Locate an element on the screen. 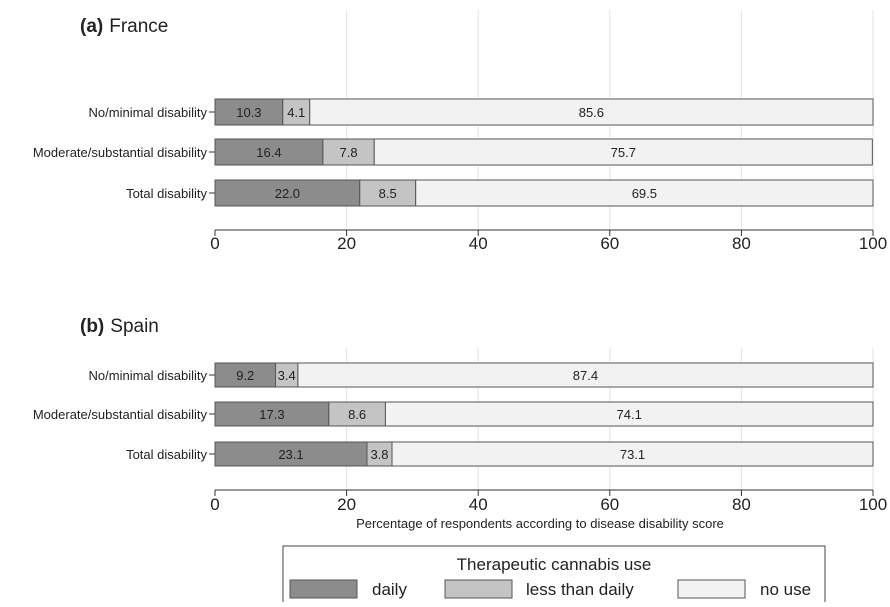 This screenshot has width=890, height=607. data-label: 16.4 is located at coordinates (268, 152).